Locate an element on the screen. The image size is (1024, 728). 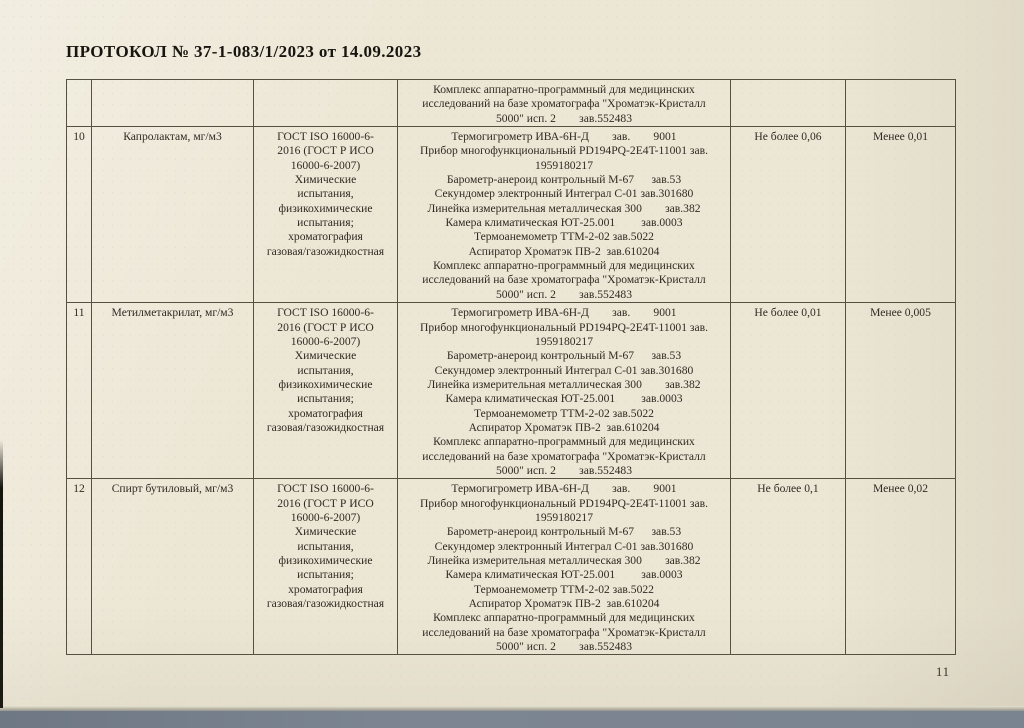
cell-result: Менее 0,005 is located at coordinates (900, 391).